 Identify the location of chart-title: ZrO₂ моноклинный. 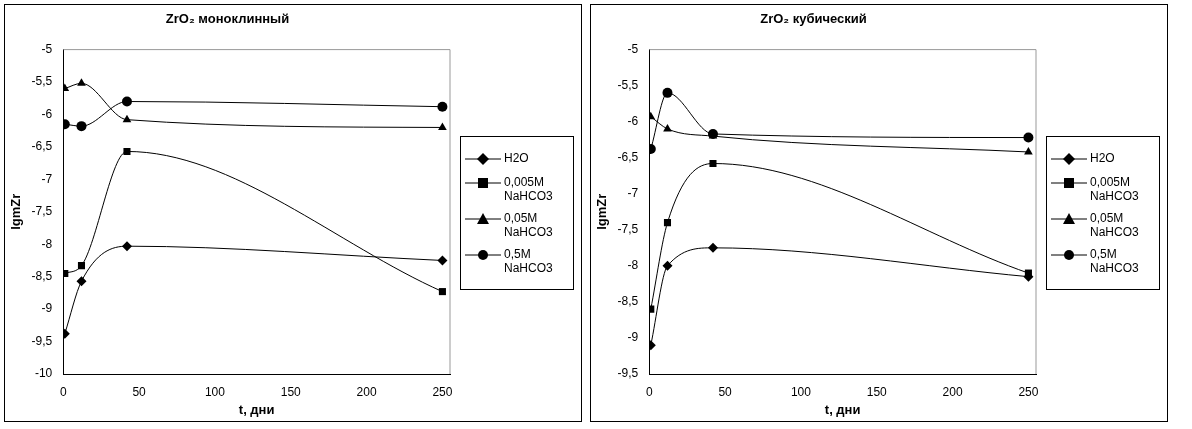
(227, 19).